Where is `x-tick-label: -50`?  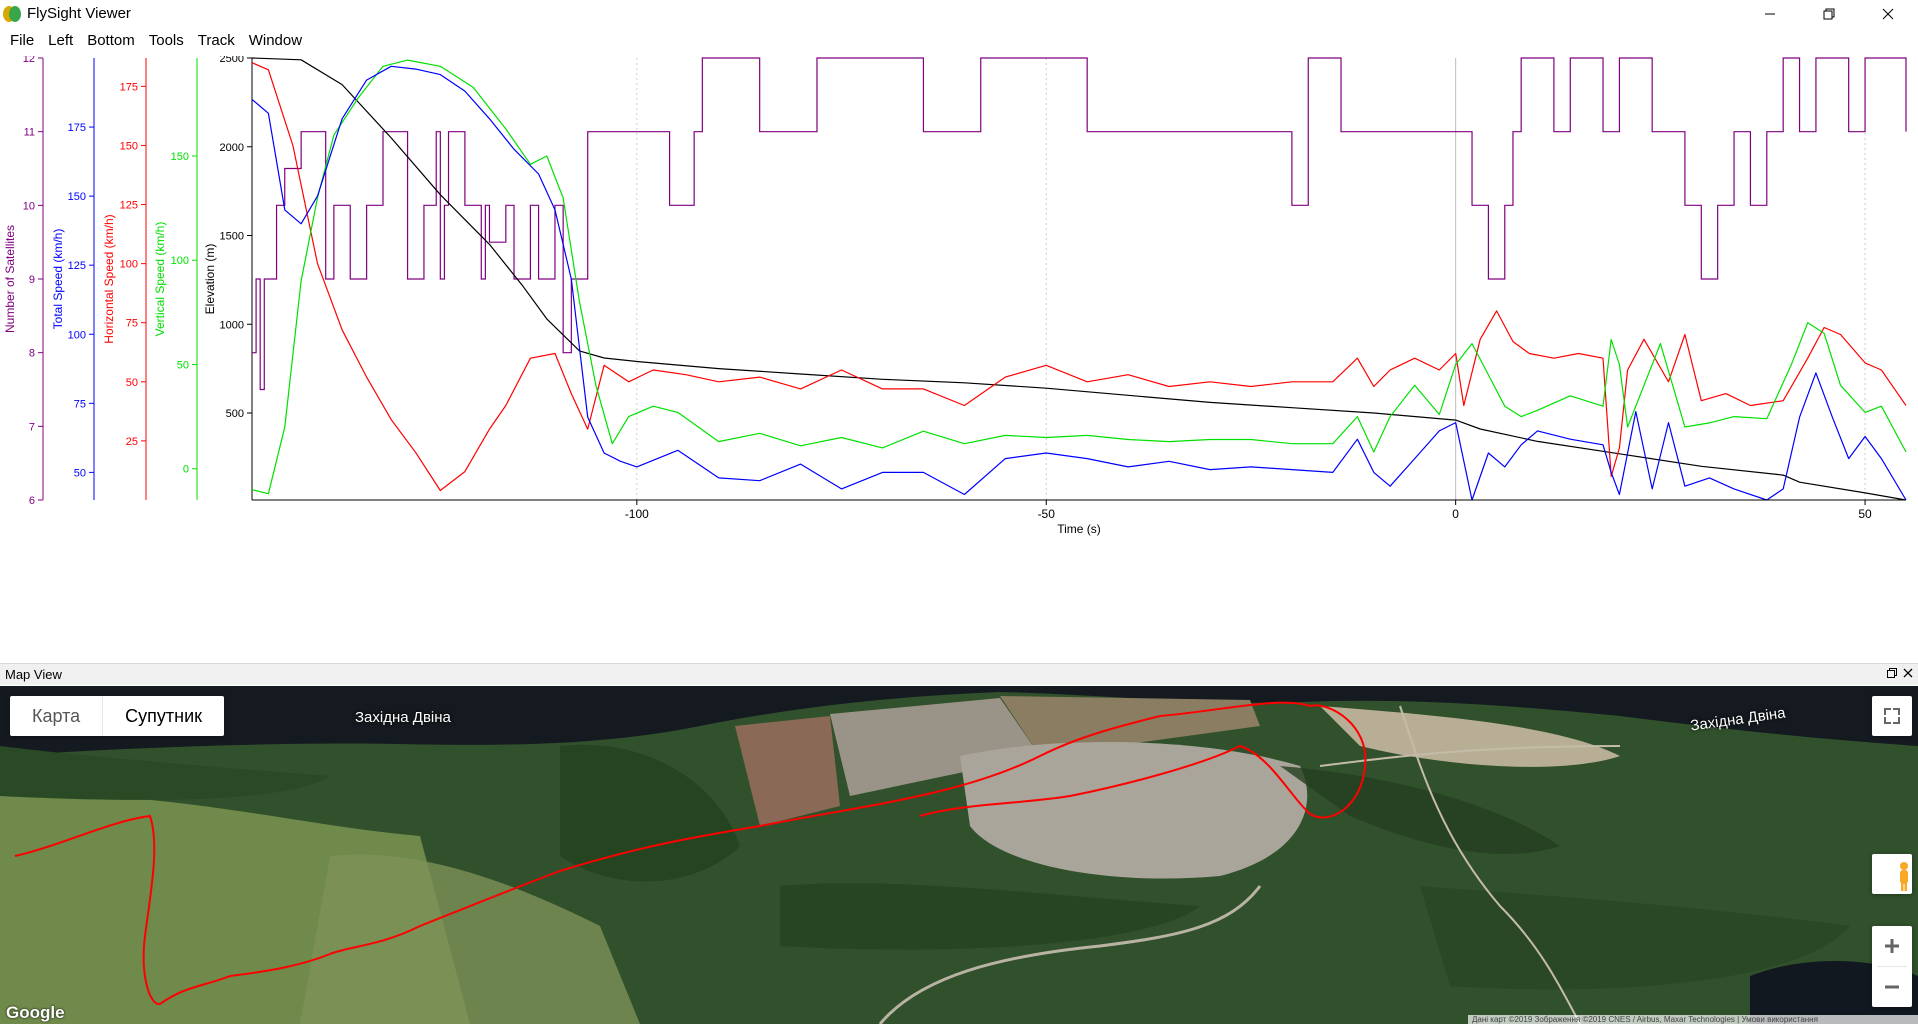
x-tick-label: -50 is located at coordinates (1047, 514).